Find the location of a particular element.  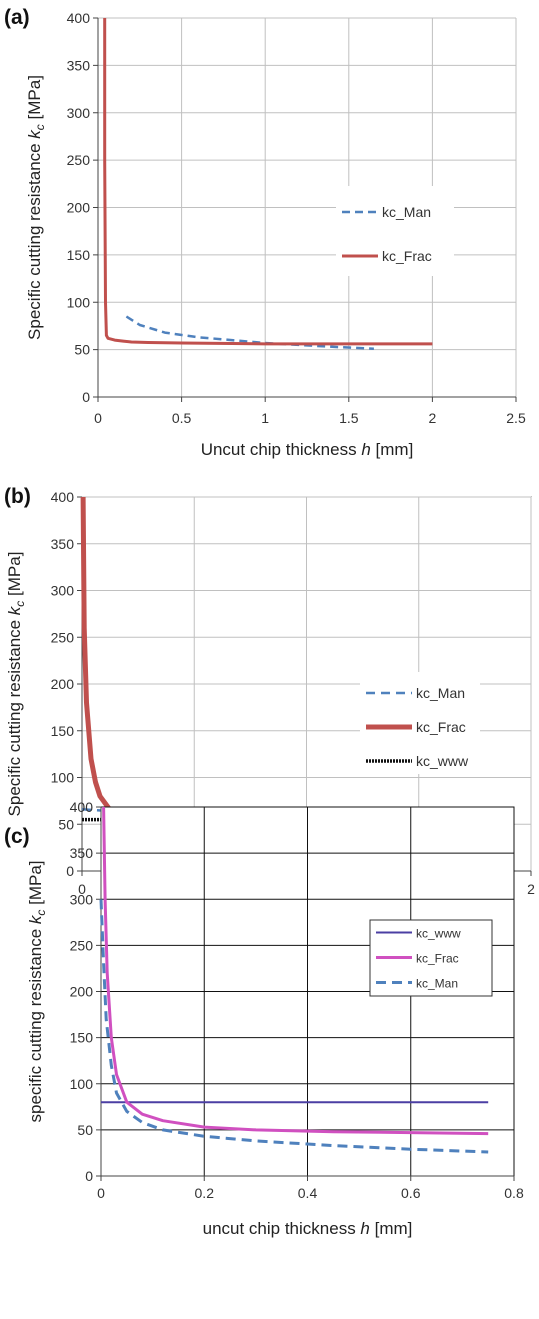

y-axis-title: specific cutting resistance kc [MPa] is located at coordinates (37, 991).